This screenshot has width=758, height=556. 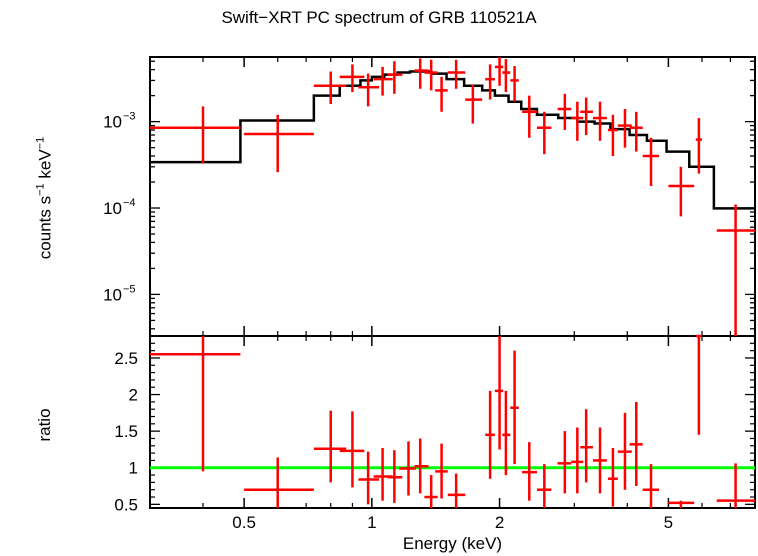 What do you see at coordinates (244, 522) in the screenshot?
I see `x-tick-label: 0.5` at bounding box center [244, 522].